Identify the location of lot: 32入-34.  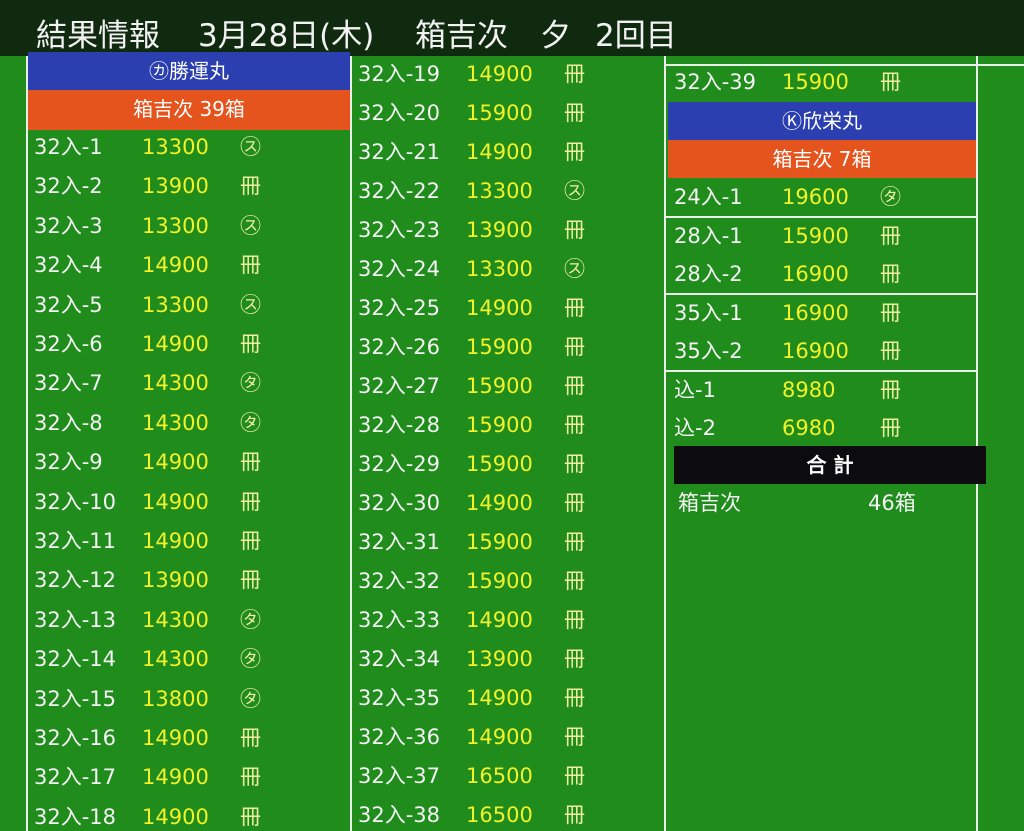
(399, 659).